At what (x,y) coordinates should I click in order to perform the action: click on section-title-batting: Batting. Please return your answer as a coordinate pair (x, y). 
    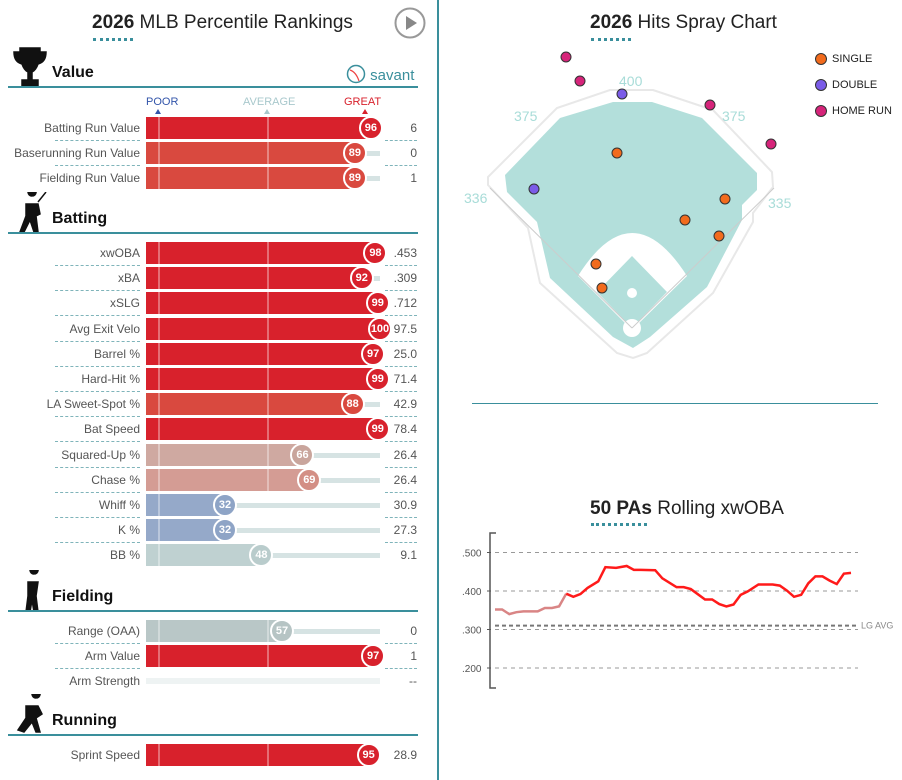
    Looking at the image, I should click on (80, 218).